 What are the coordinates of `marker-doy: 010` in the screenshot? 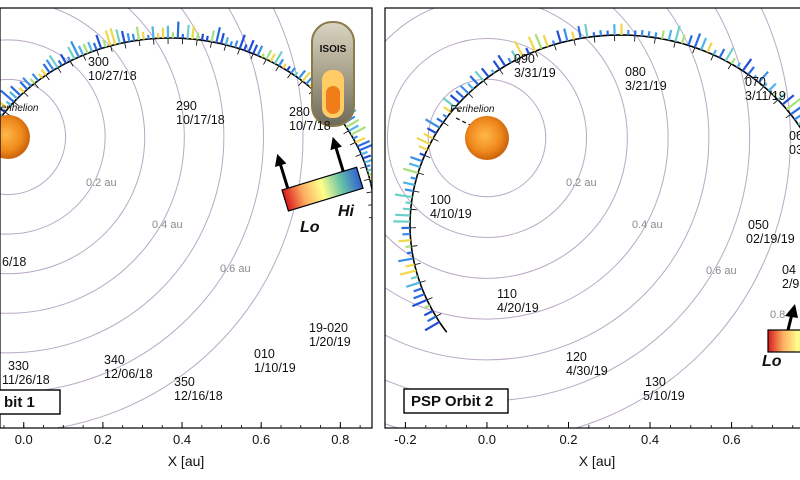 It's located at (264, 354).